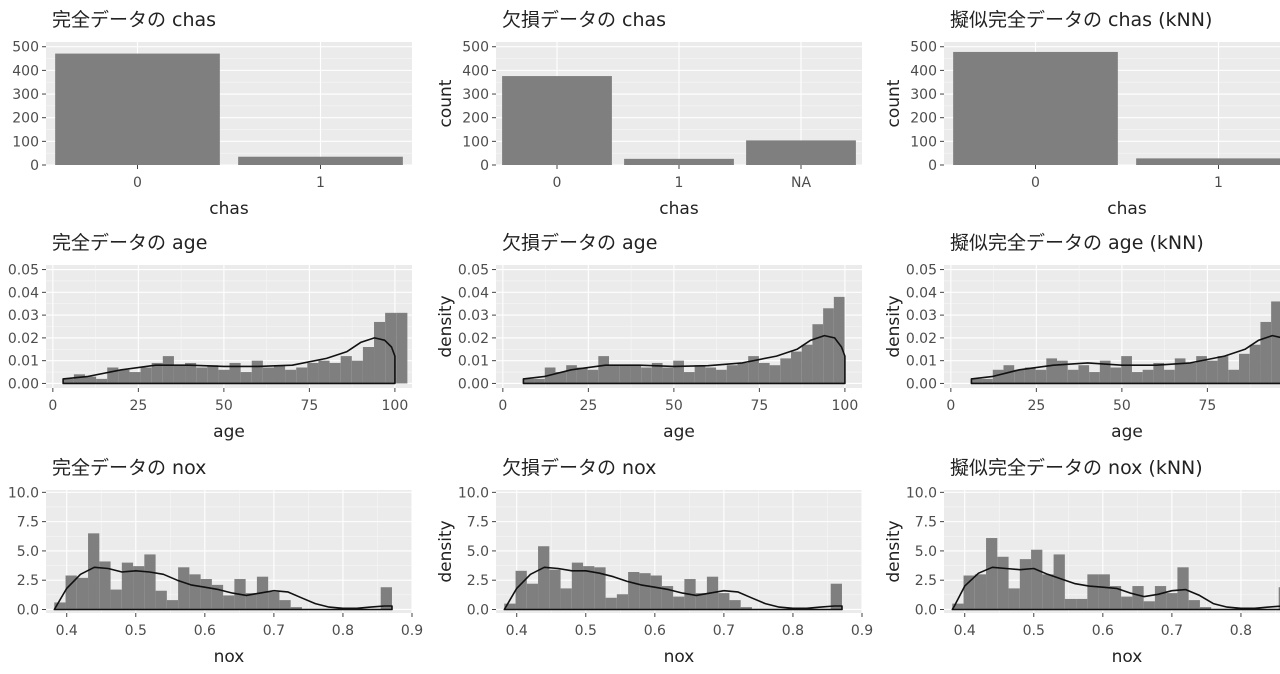 The image size is (1280, 674). I want to click on chart-title: 擬似完全データの nox (kNN), so click(1076, 468).